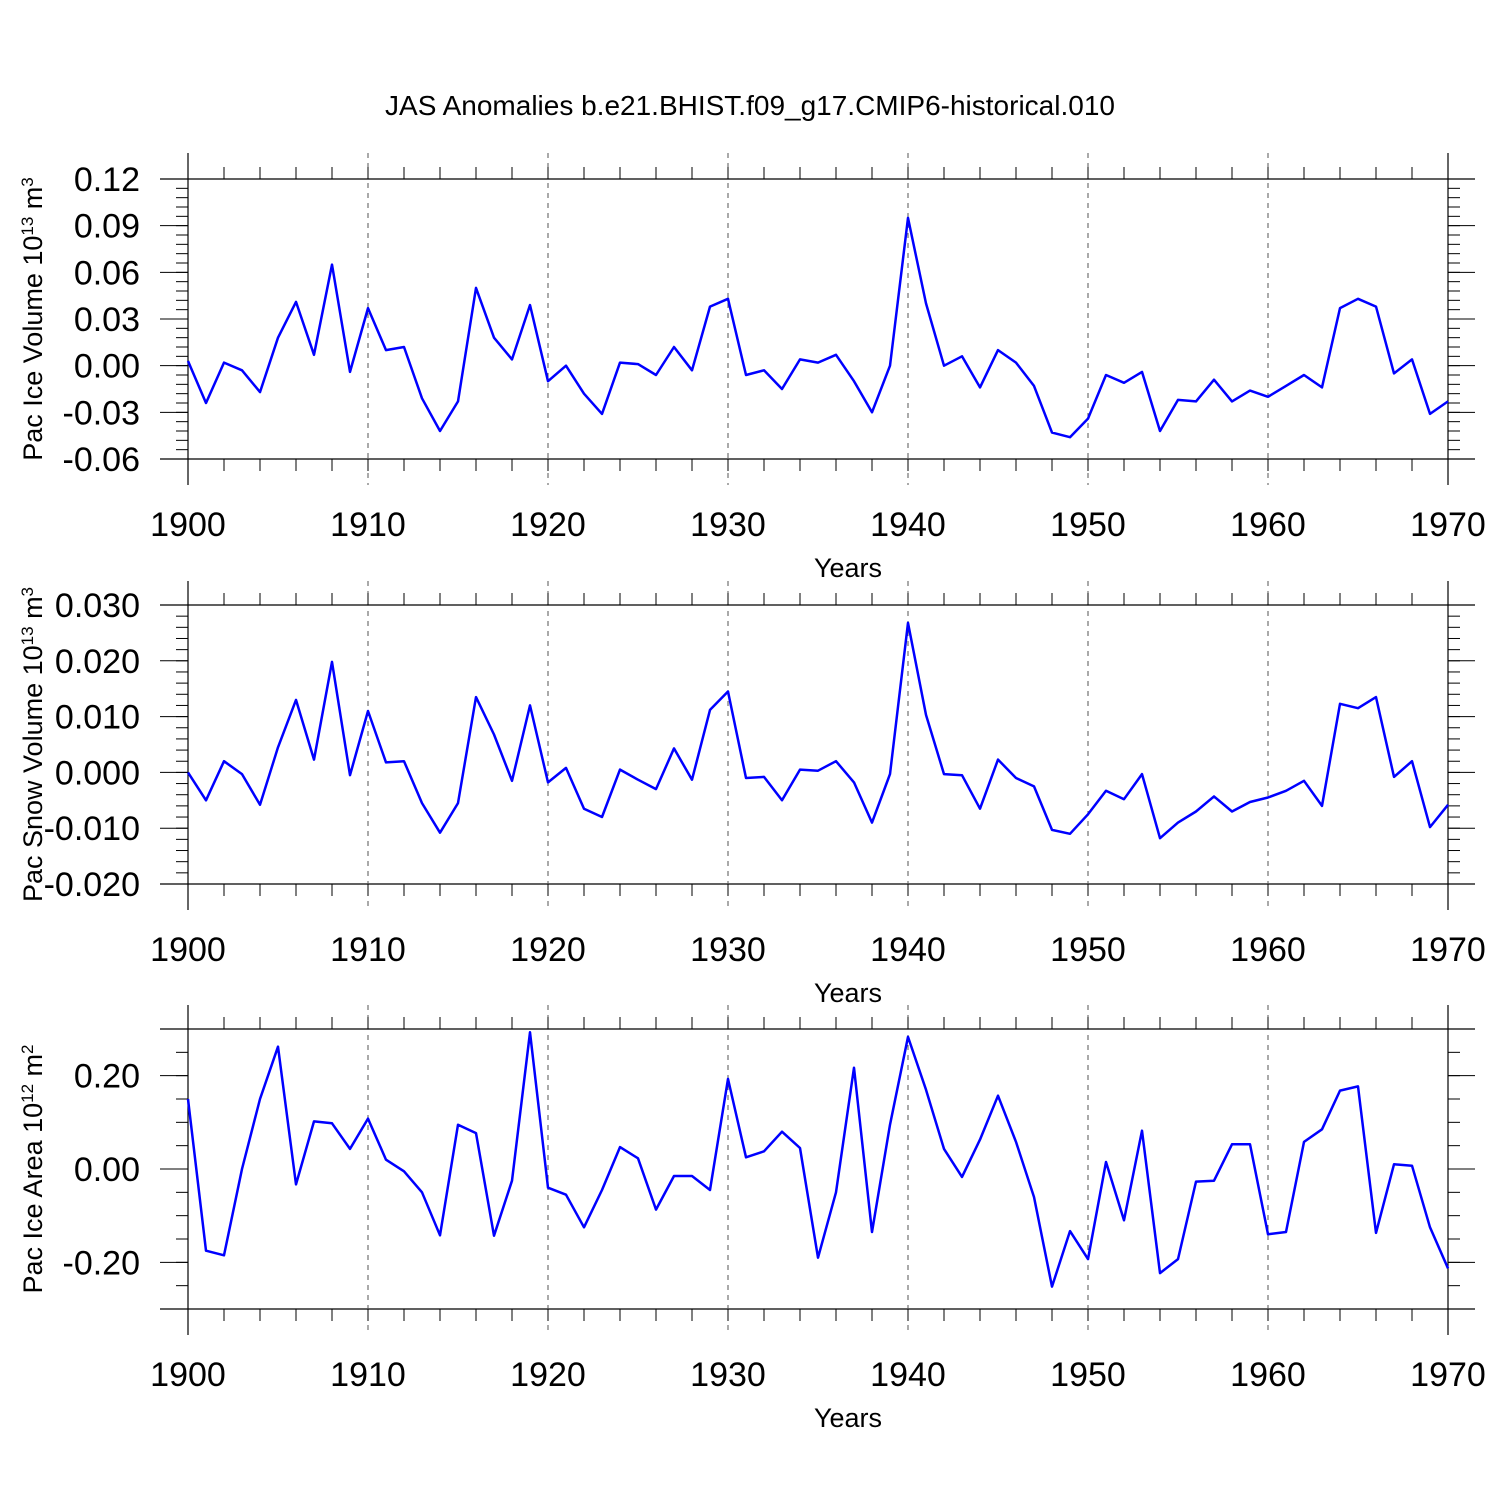  I want to click on y-axis-title: Pac Ice Volume 1013 m3, so click(33, 319).